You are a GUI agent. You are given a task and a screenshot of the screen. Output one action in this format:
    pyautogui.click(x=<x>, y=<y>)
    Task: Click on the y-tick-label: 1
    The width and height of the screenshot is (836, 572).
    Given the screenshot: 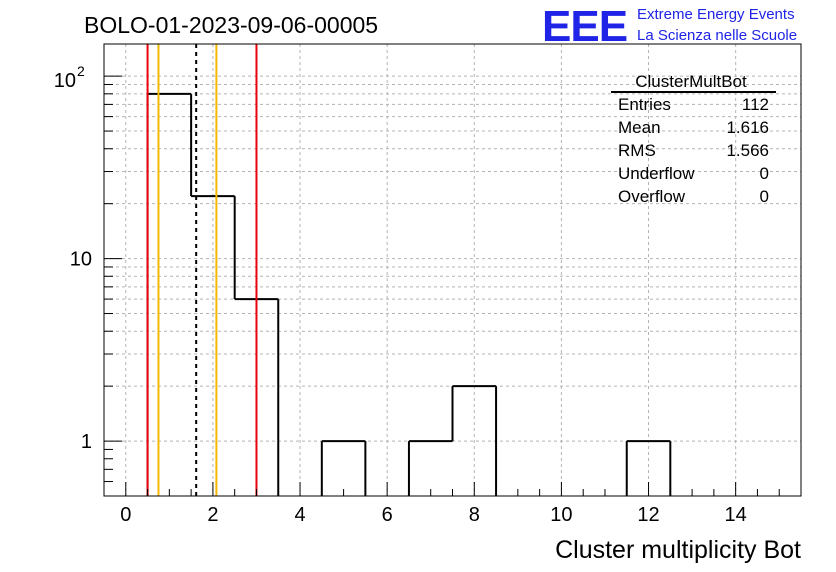 What is the action you would take?
    pyautogui.click(x=86, y=442)
    